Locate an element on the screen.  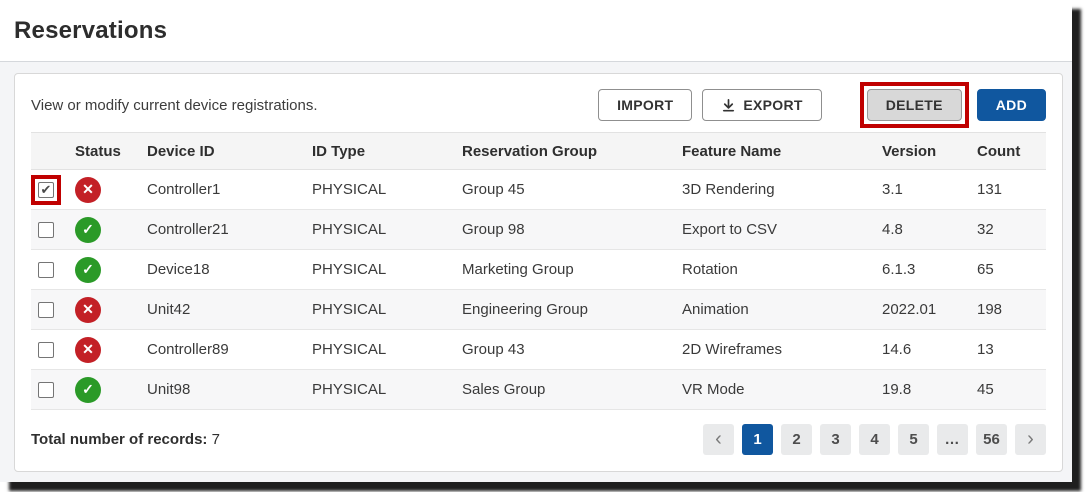
row-checkbox: ✔ is located at coordinates (46, 189).